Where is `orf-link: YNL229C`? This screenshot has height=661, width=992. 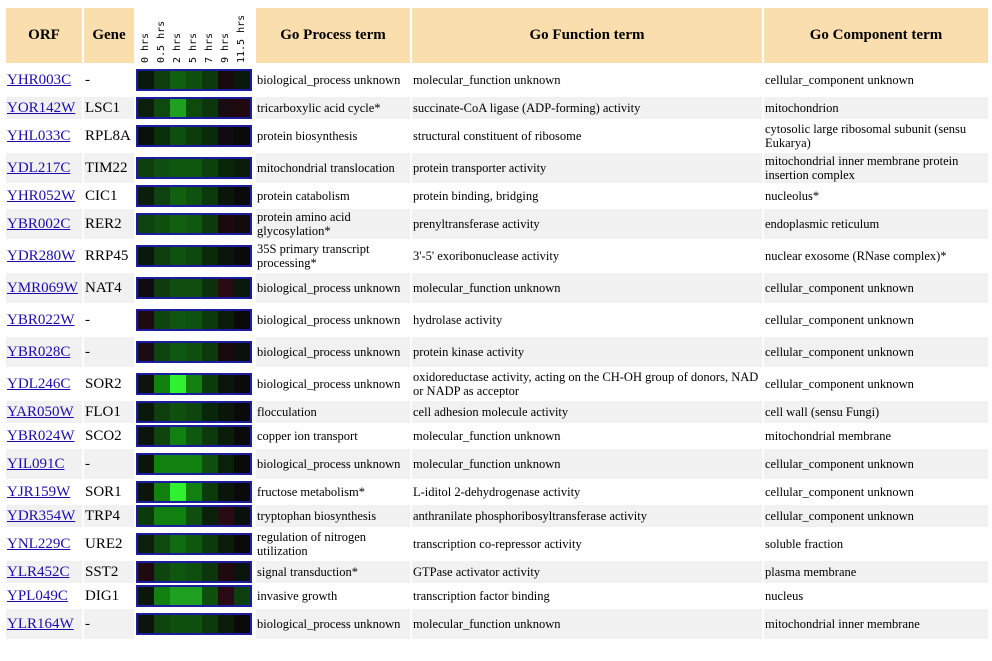 orf-link: YNL229C is located at coordinates (39, 544).